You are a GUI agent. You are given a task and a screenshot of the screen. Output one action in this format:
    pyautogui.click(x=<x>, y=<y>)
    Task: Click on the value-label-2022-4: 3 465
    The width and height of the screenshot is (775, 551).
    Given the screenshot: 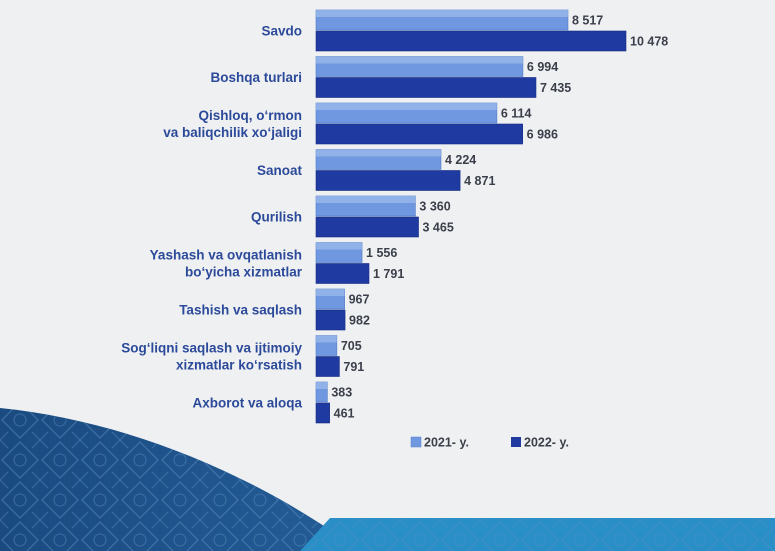 What is the action you would take?
    pyautogui.click(x=438, y=228)
    